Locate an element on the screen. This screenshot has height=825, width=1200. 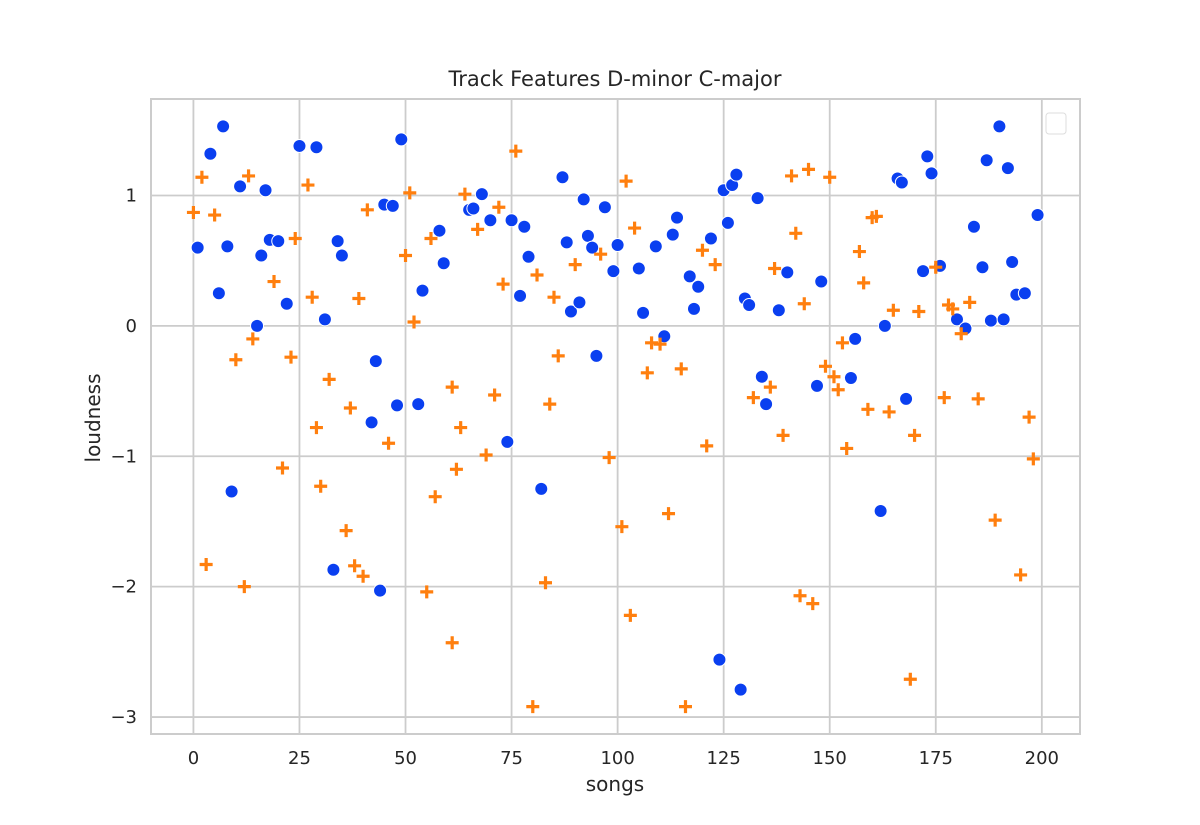
y-tick-label: −1 is located at coordinates (123, 456).